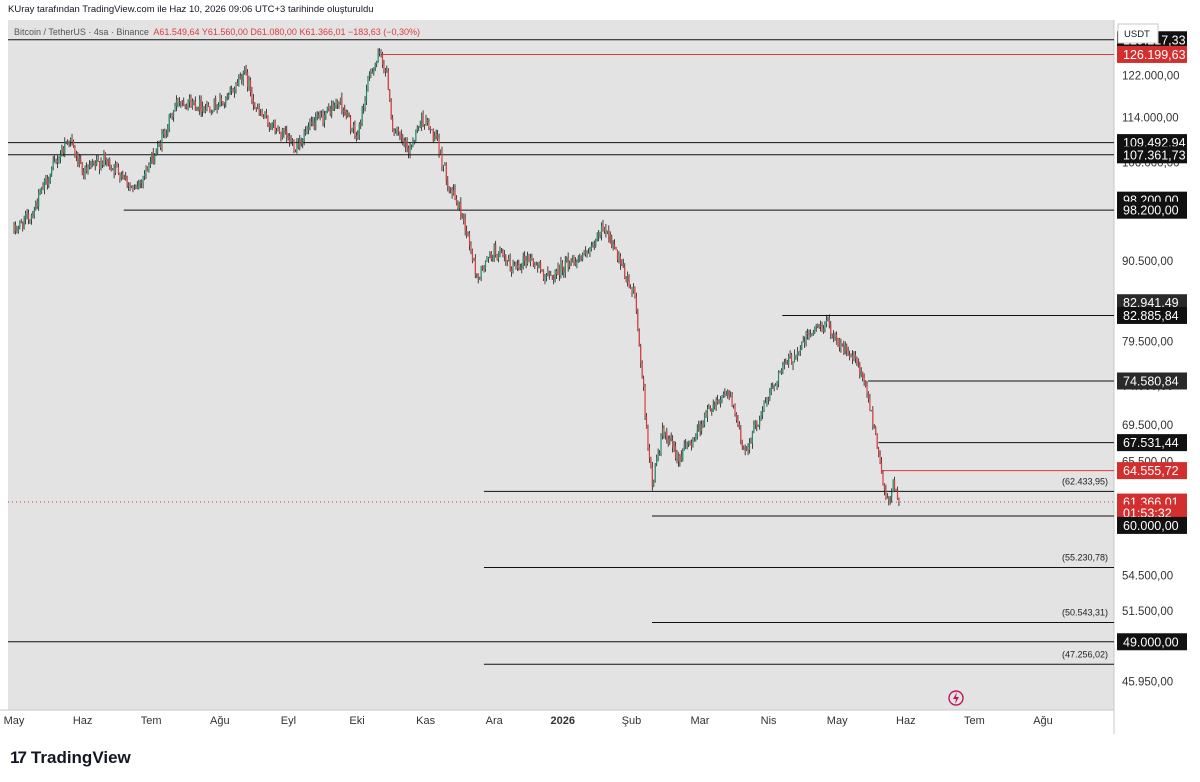 Image resolution: width=1200 pixels, height=782 pixels. What do you see at coordinates (80, 757) in the screenshot?
I see `brand-name: TradingView` at bounding box center [80, 757].